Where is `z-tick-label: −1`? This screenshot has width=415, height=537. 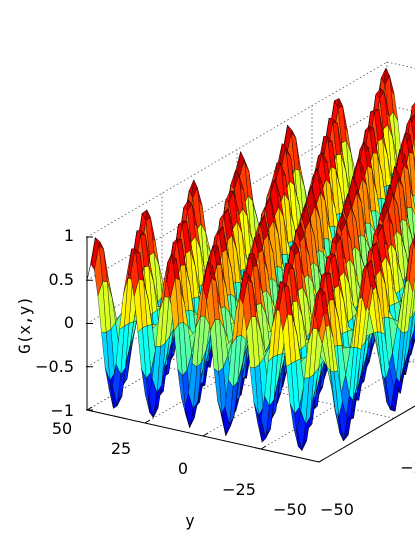
z-tick-label: −1 is located at coordinates (62, 410).